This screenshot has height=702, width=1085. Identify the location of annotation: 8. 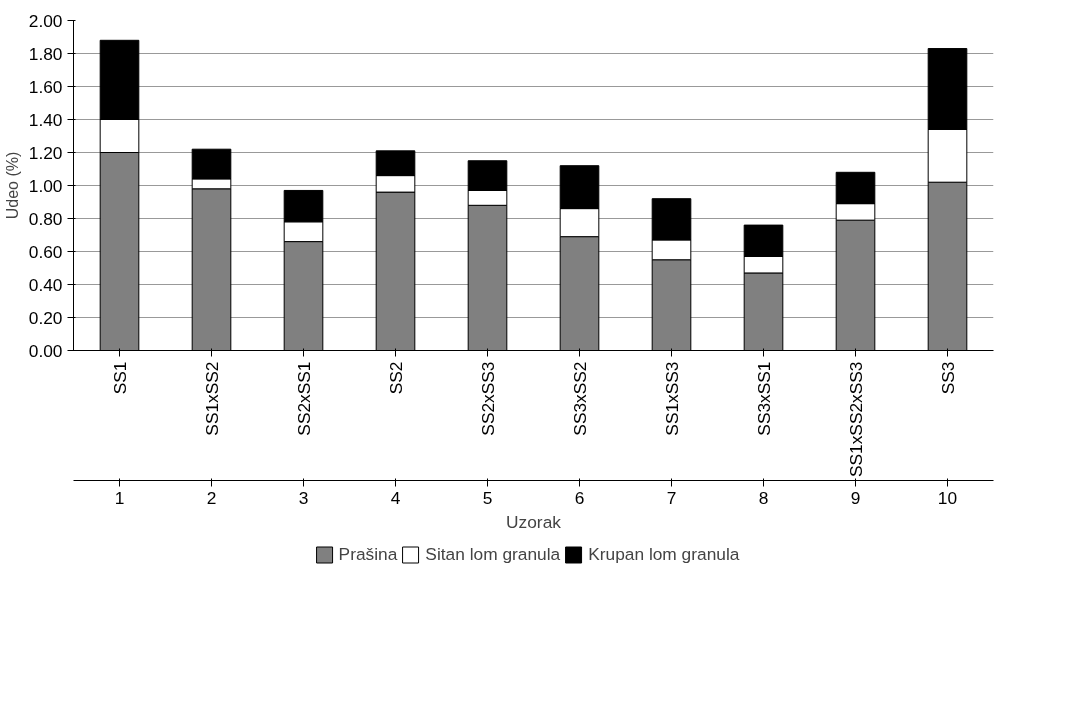
(763, 497).